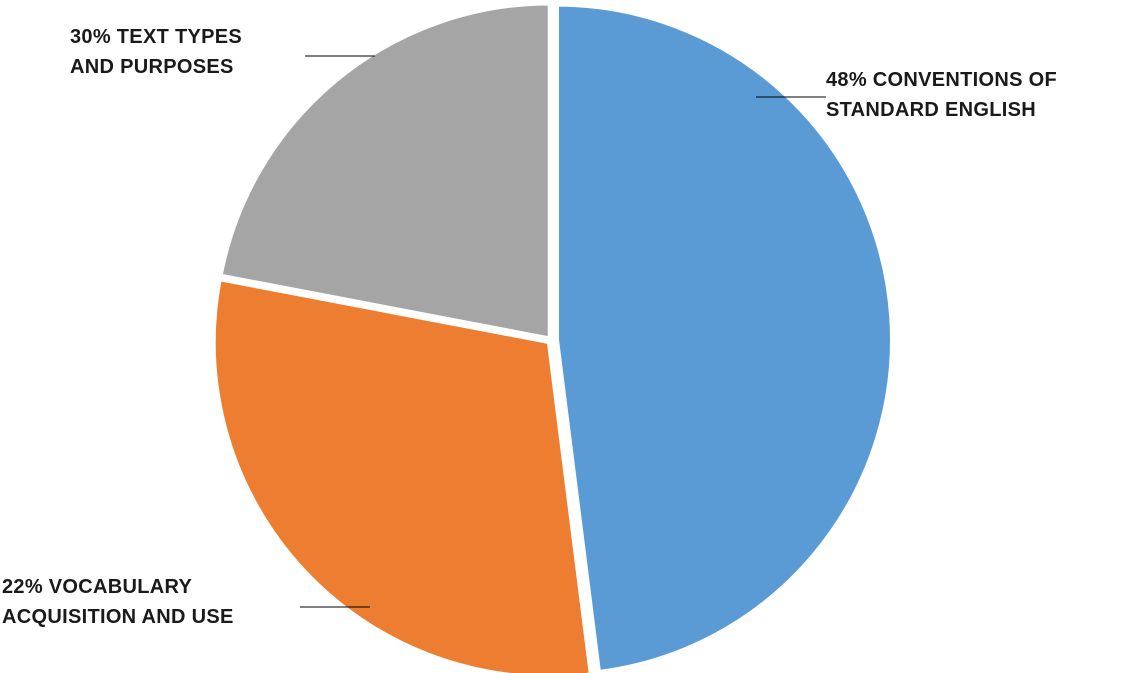 This screenshot has width=1131, height=673. What do you see at coordinates (156, 37) in the screenshot?
I see `slice-label-line: 30% TEXT TYPES` at bounding box center [156, 37].